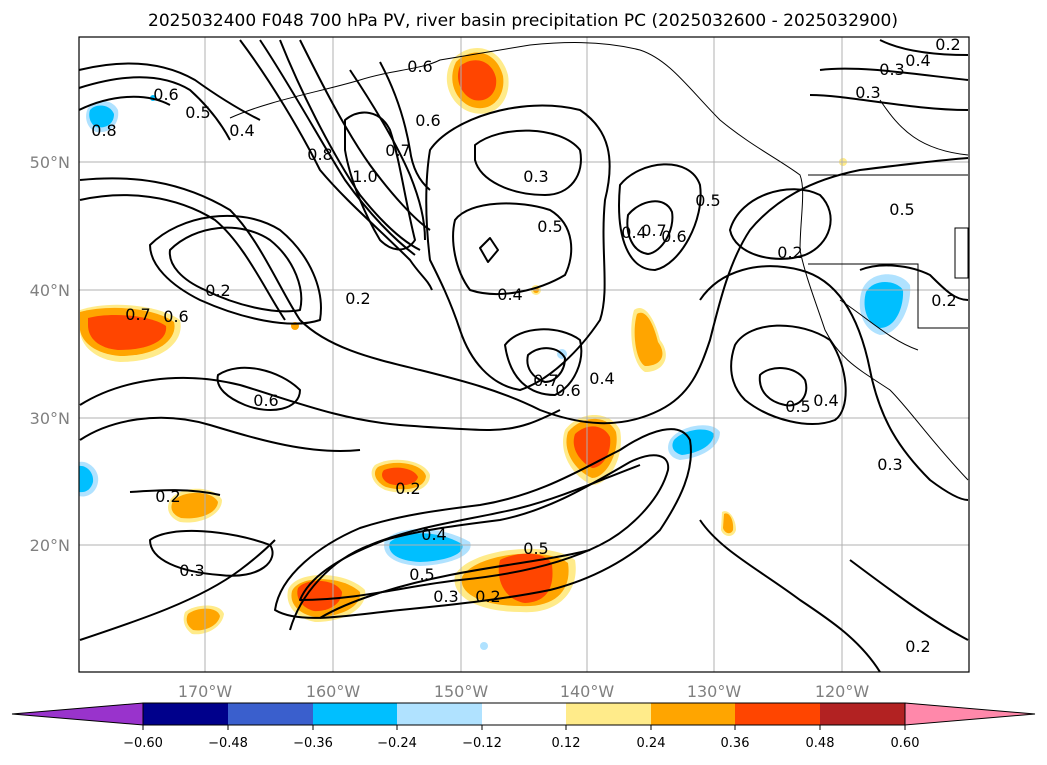  What do you see at coordinates (905, 743) in the screenshot?
I see `colorbar-tick-label: 0.60` at bounding box center [905, 743].